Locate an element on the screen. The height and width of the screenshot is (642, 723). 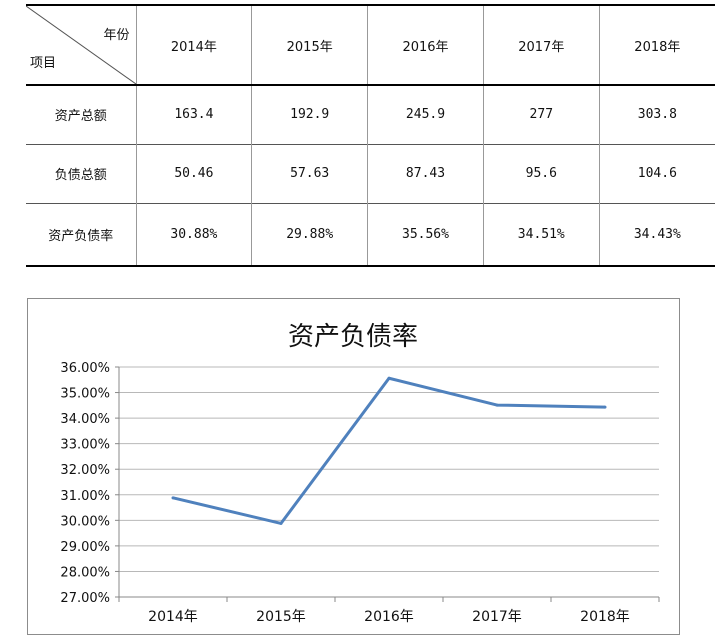
table-cell: 245.9 is located at coordinates (425, 114).